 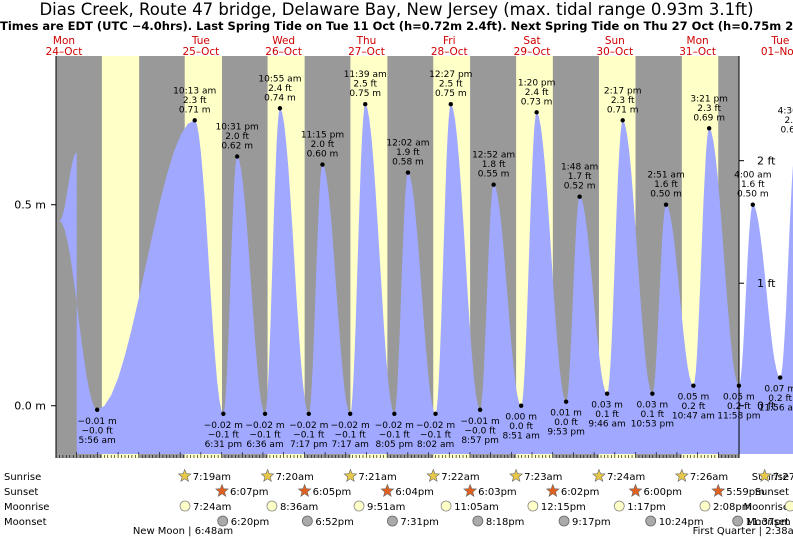 I want to click on sunrise-time: 7:22am, so click(x=460, y=477).